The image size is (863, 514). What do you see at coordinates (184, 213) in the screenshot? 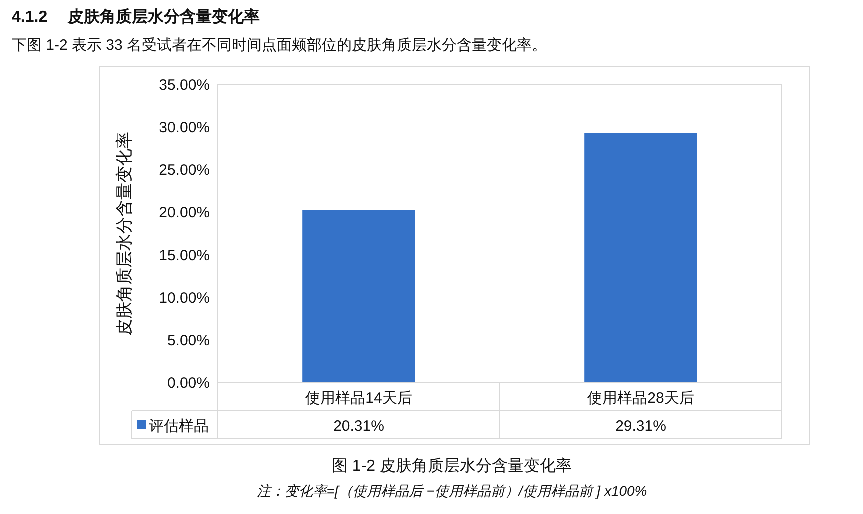
I see `y-tick-label: 20.00%` at bounding box center [184, 213].